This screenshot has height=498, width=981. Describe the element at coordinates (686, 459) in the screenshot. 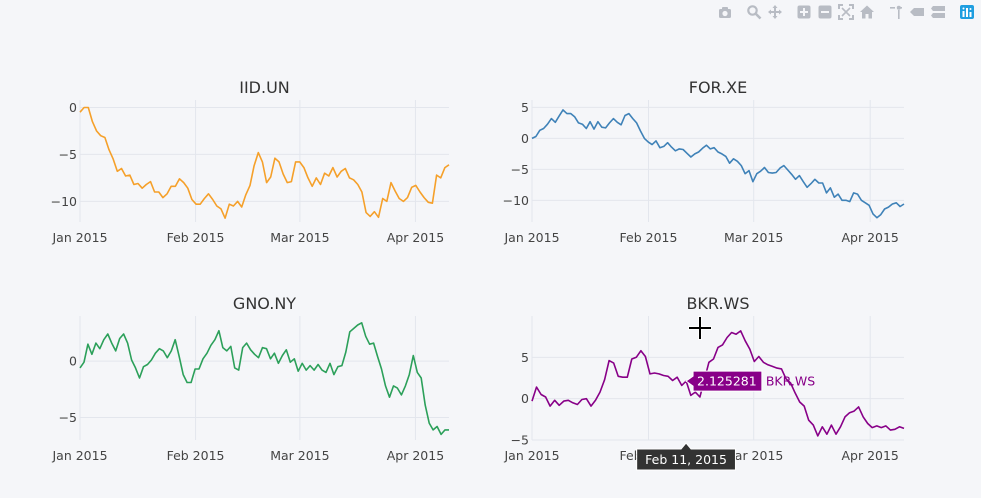

I see `hover-date-label: Feb 11, 2015` at that location.